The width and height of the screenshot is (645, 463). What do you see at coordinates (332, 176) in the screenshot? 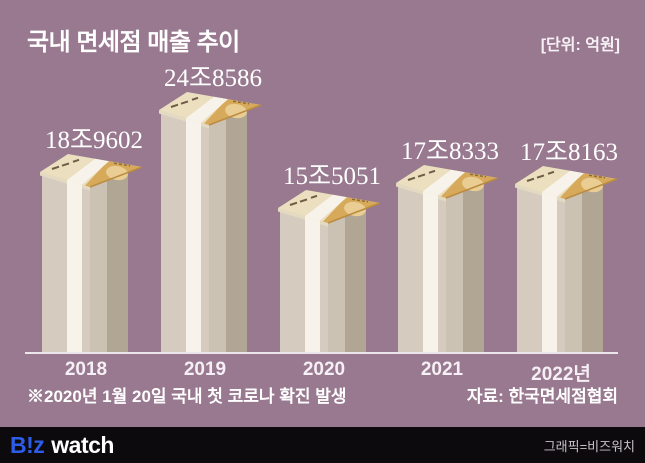
I see `bar-value-label: 15조5051` at bounding box center [332, 176].